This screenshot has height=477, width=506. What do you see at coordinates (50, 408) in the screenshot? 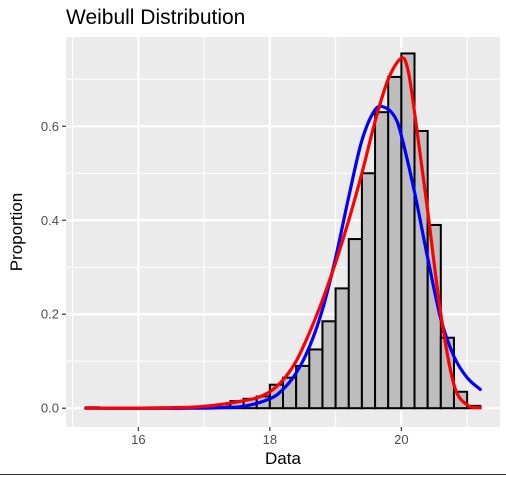
I see `y-tick-label: 0.0` at bounding box center [50, 408].